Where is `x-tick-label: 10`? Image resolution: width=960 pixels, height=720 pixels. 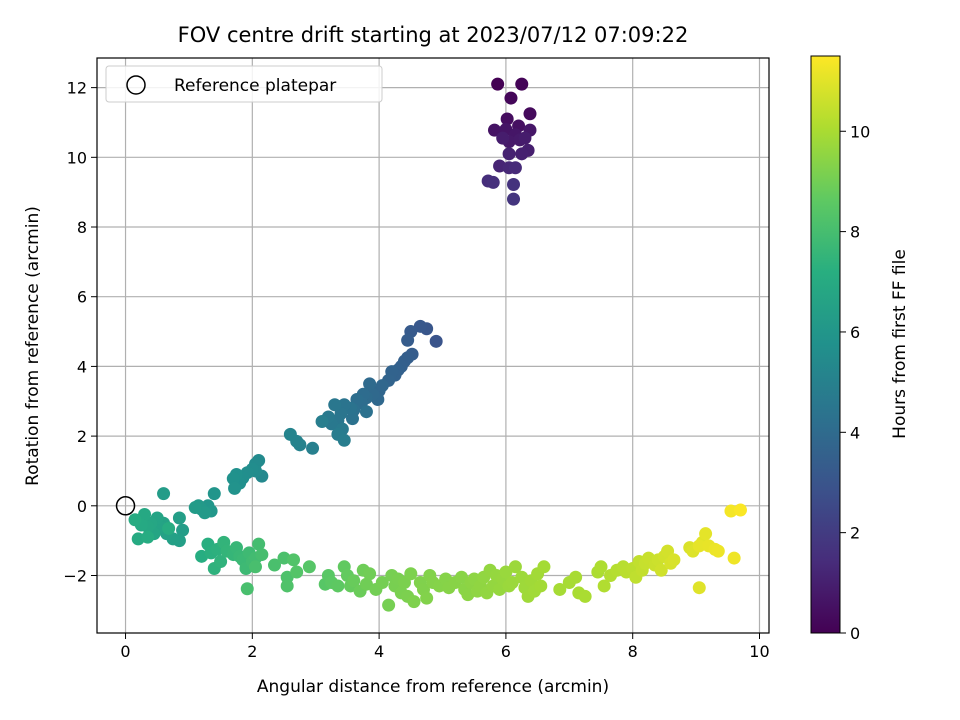 x-tick-label: 10 is located at coordinates (759, 651).